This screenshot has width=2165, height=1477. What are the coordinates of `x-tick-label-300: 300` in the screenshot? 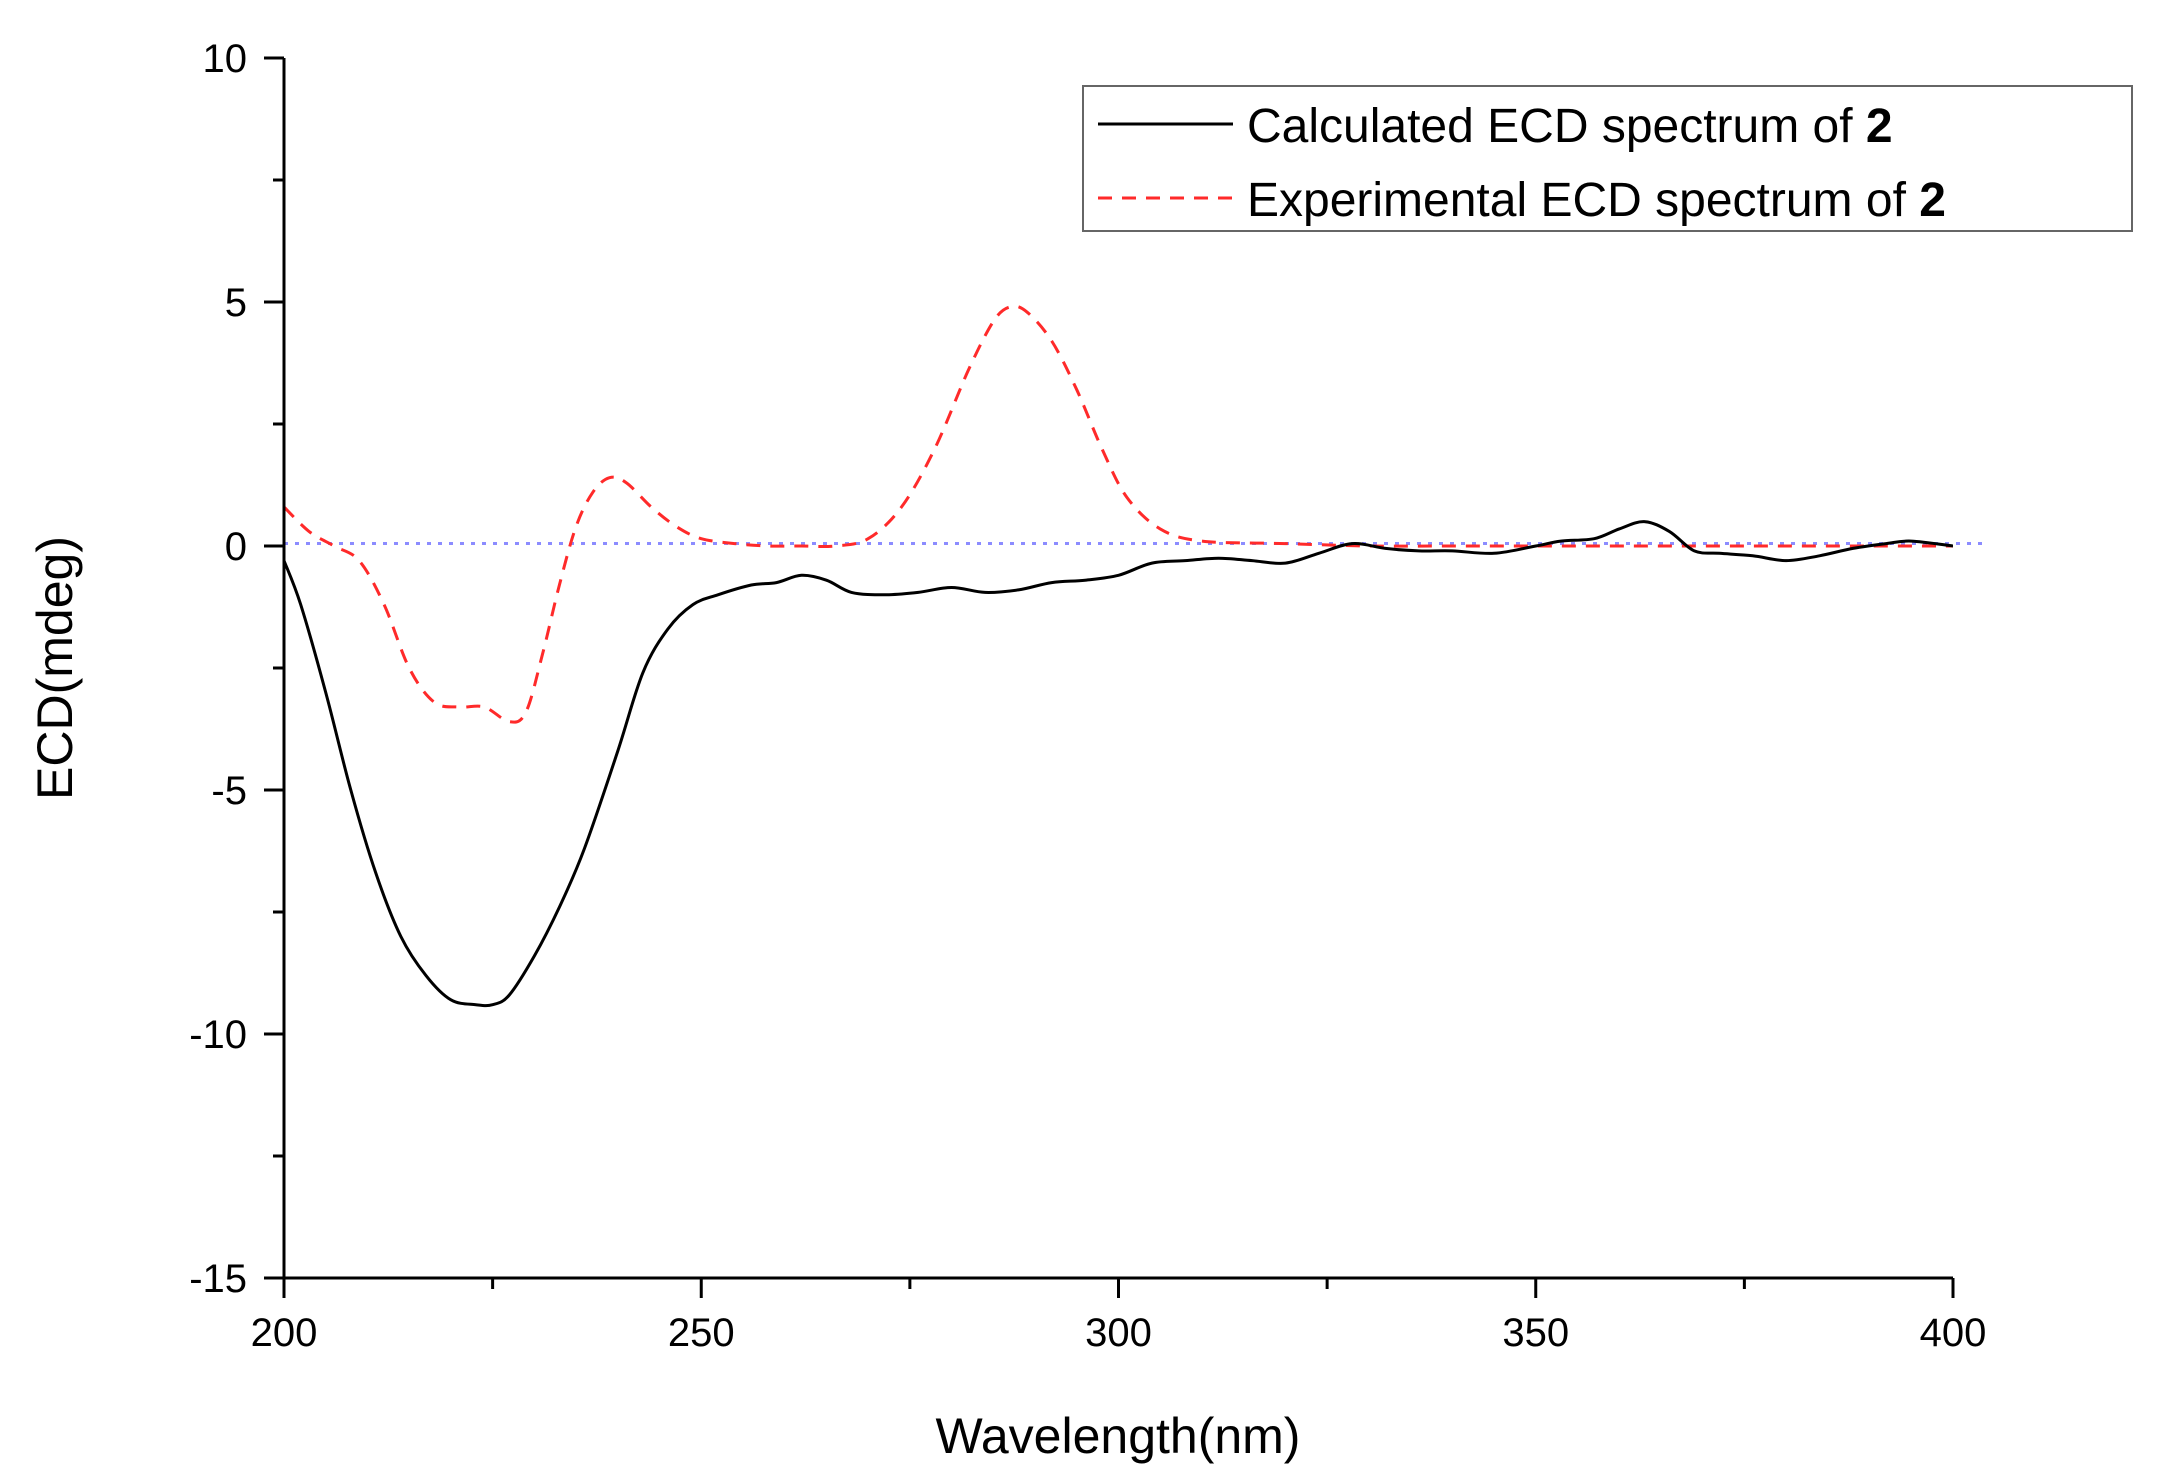 It's located at (1118, 1333).